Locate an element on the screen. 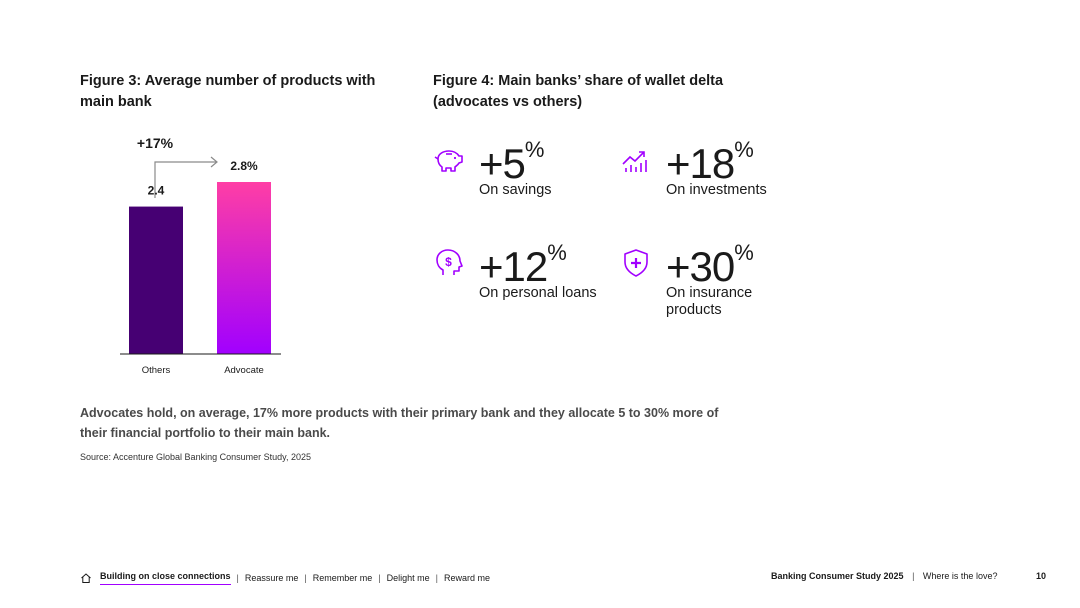 Image resolution: width=1080 pixels, height=608 pixels. nav-building-on-close-connections: Building on close connections is located at coordinates (165, 578).